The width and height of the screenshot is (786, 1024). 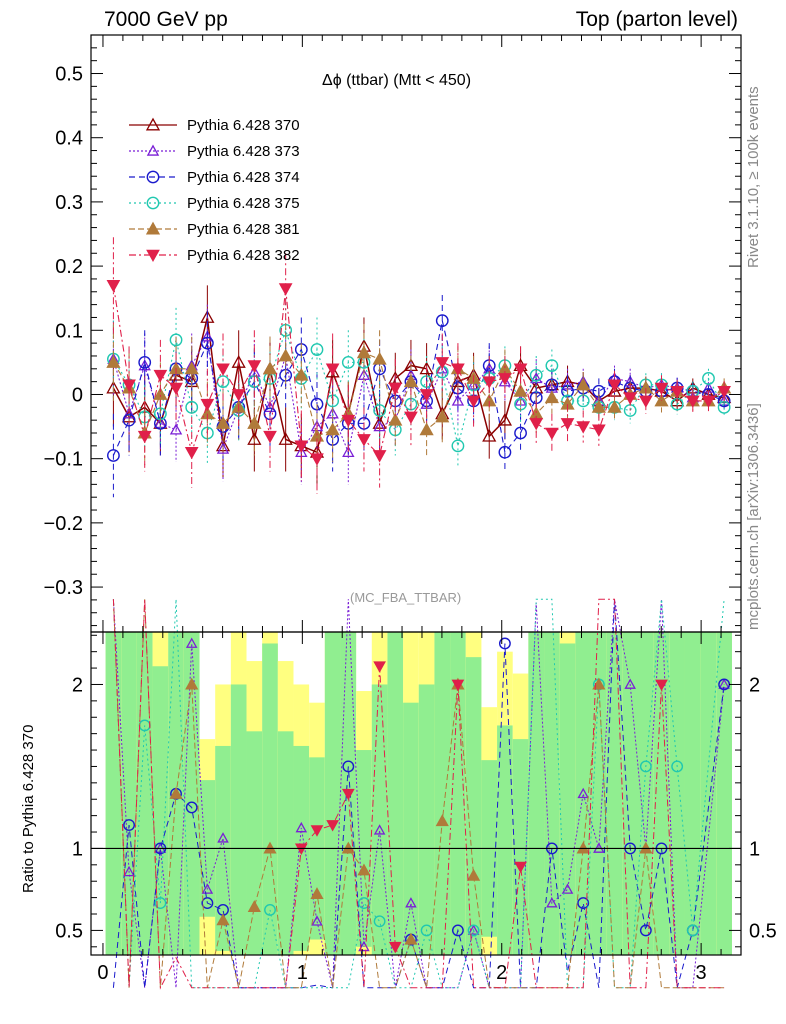 What do you see at coordinates (77, 849) in the screenshot?
I see `ratio-y-tick-label: 1` at bounding box center [77, 849].